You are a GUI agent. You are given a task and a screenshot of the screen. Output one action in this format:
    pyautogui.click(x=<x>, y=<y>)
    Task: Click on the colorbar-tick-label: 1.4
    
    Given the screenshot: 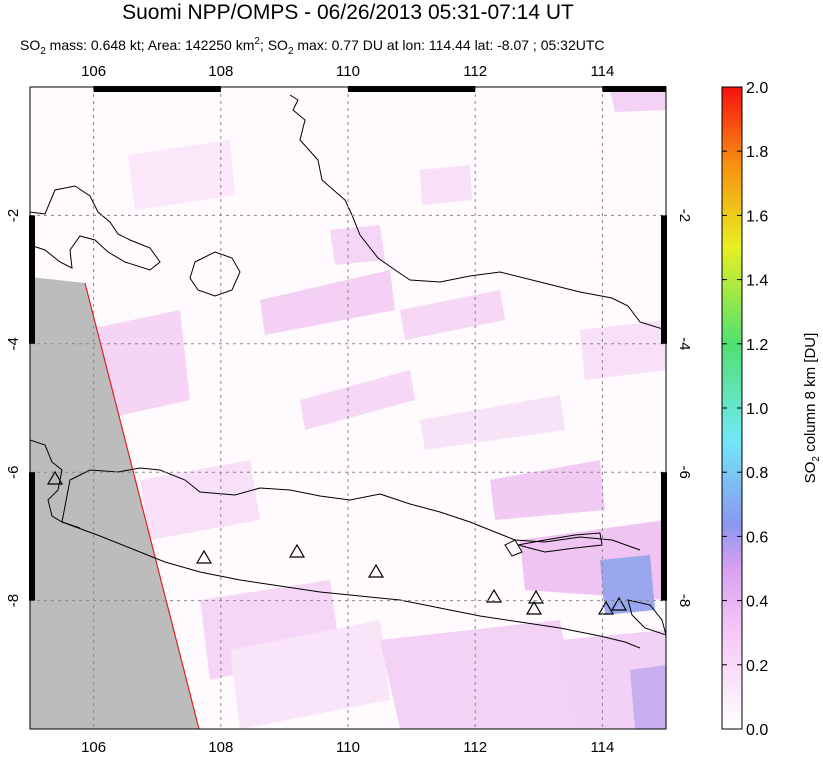 What is the action you would take?
    pyautogui.click(x=757, y=281)
    